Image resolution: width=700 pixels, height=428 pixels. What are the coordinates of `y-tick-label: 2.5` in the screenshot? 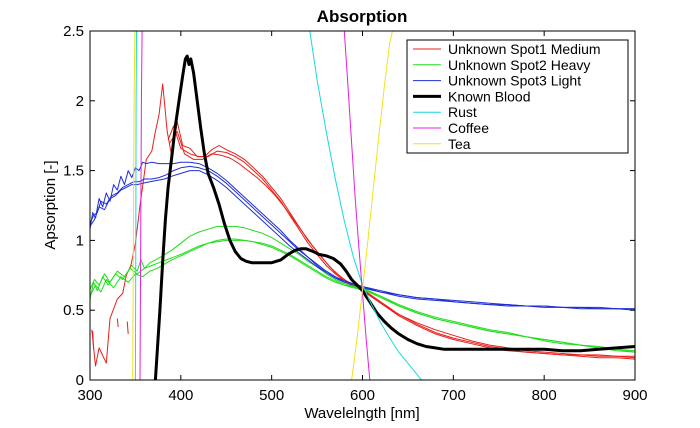 It's located at (73, 31).